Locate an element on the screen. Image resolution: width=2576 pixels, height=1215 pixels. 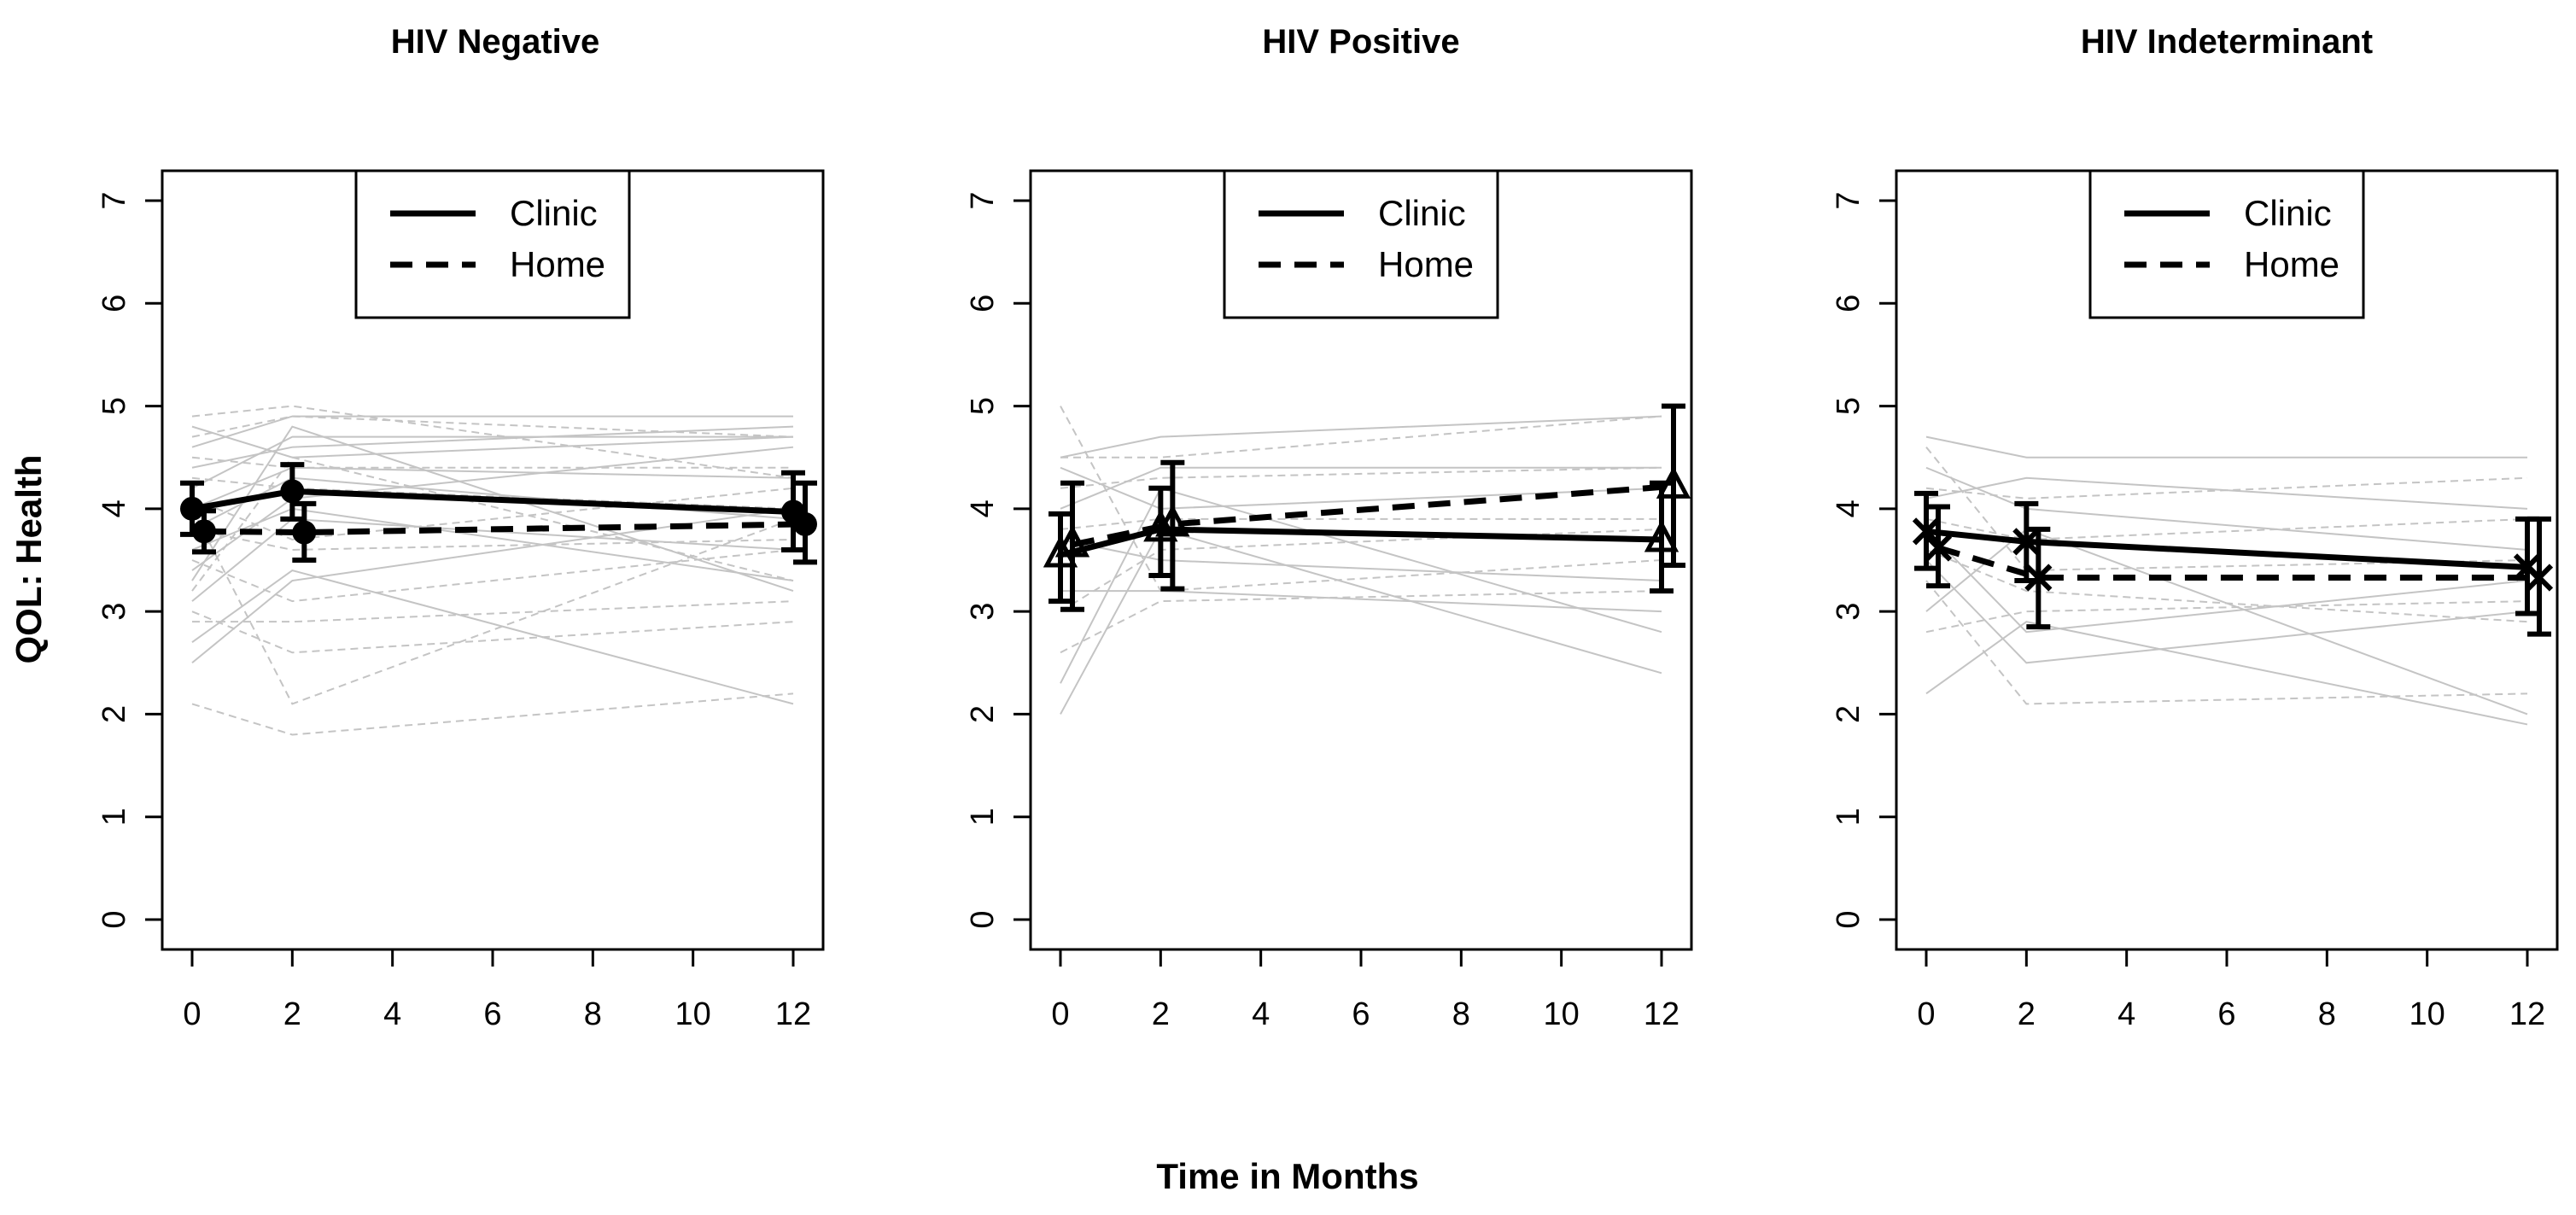
panel-title: HIV Positive is located at coordinates (1360, 42).